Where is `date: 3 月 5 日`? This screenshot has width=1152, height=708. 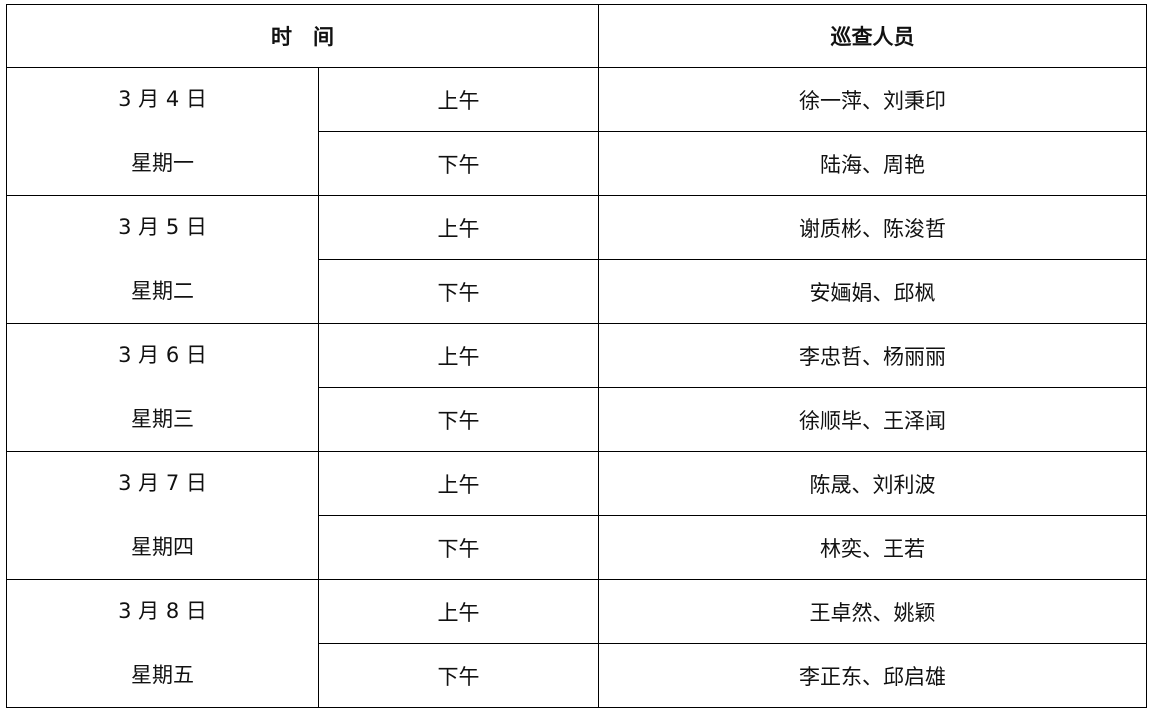 date: 3 月 5 日 is located at coordinates (162, 227).